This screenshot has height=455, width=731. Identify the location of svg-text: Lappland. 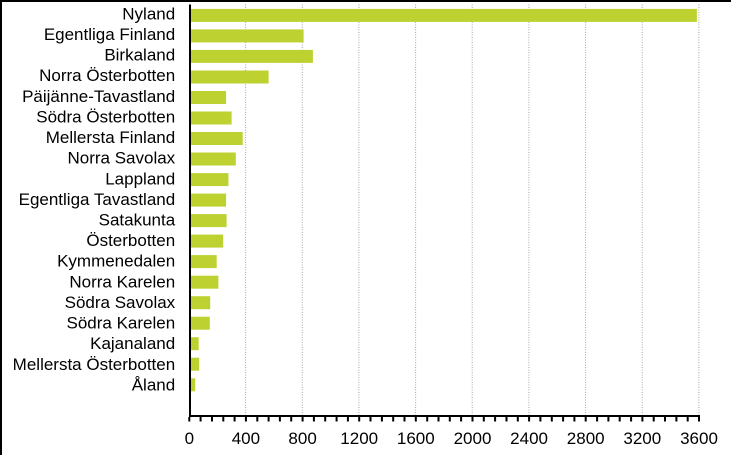
(140, 178).